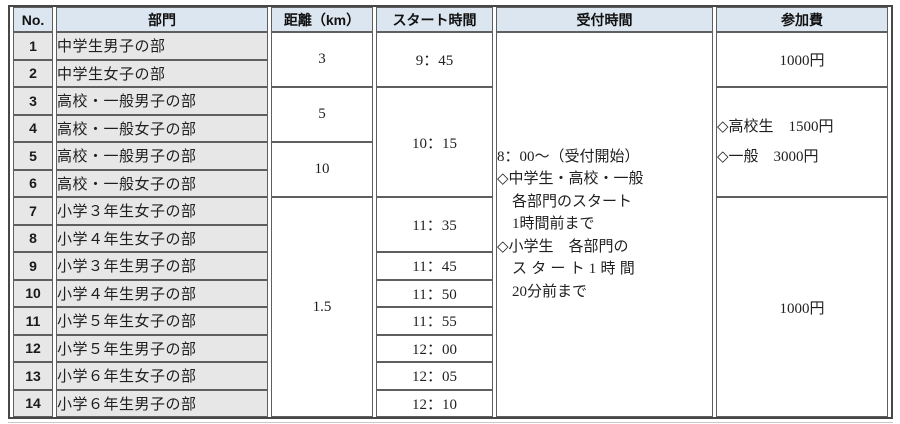 This screenshot has height=424, width=900. What do you see at coordinates (434, 348) in the screenshot?
I see `start-time-cell: 12：00` at bounding box center [434, 348].